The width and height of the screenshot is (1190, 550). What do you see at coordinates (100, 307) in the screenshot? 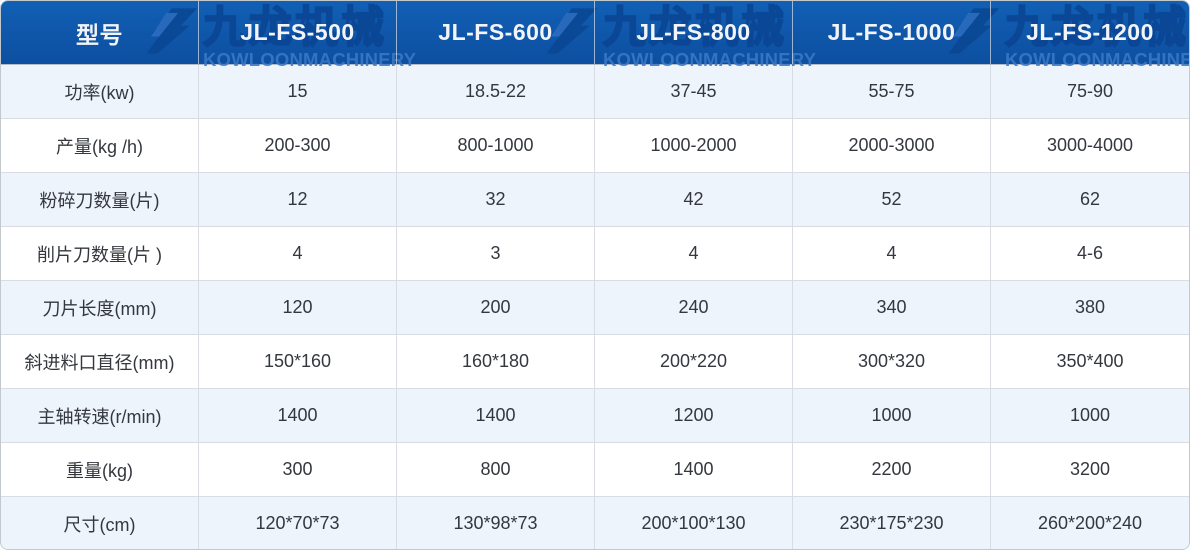
I see `spec-row-label: 刀片长度(mm)` at bounding box center [100, 307].